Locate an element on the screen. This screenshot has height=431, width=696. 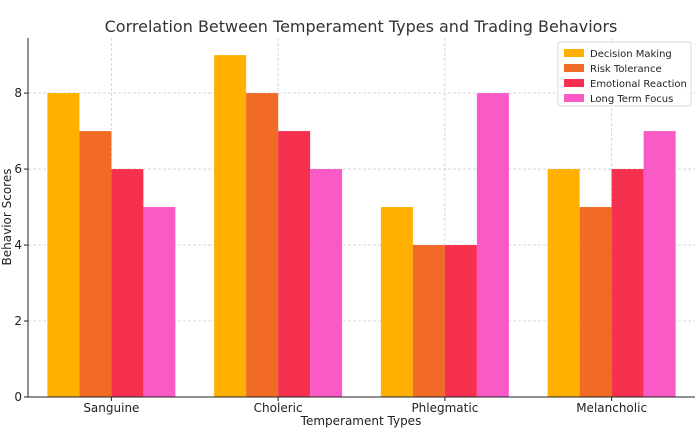
bar-long-term-focus-choleric is located at coordinates (326, 283).